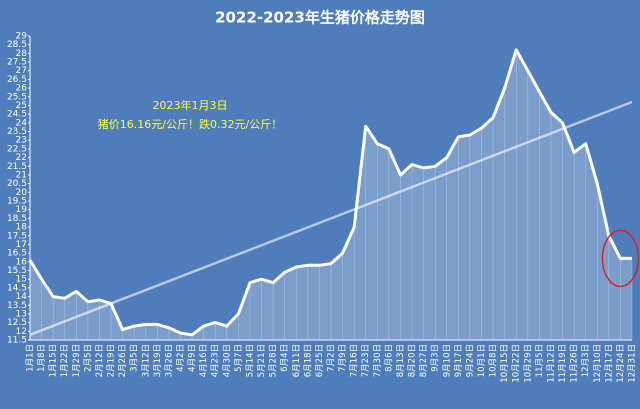 The height and width of the screenshot is (409, 640). What do you see at coordinates (17, 202) in the screenshot?
I see `y-tick-label: 19.5` at bounding box center [17, 202].